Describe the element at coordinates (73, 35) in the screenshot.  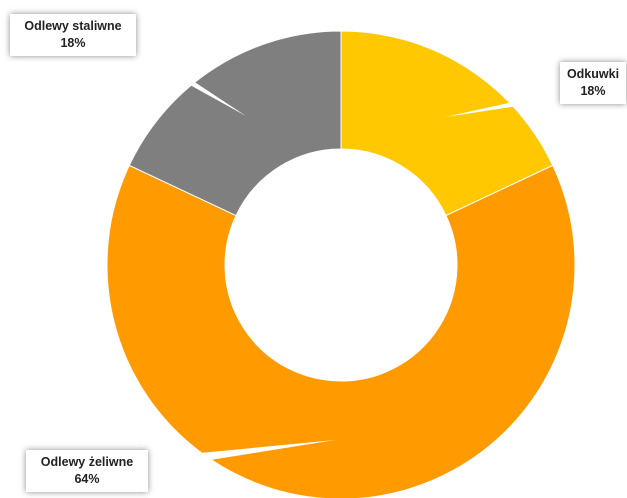
I see `callout-odlewy-staliwne: Odlewy staliwne 18%` at that location.